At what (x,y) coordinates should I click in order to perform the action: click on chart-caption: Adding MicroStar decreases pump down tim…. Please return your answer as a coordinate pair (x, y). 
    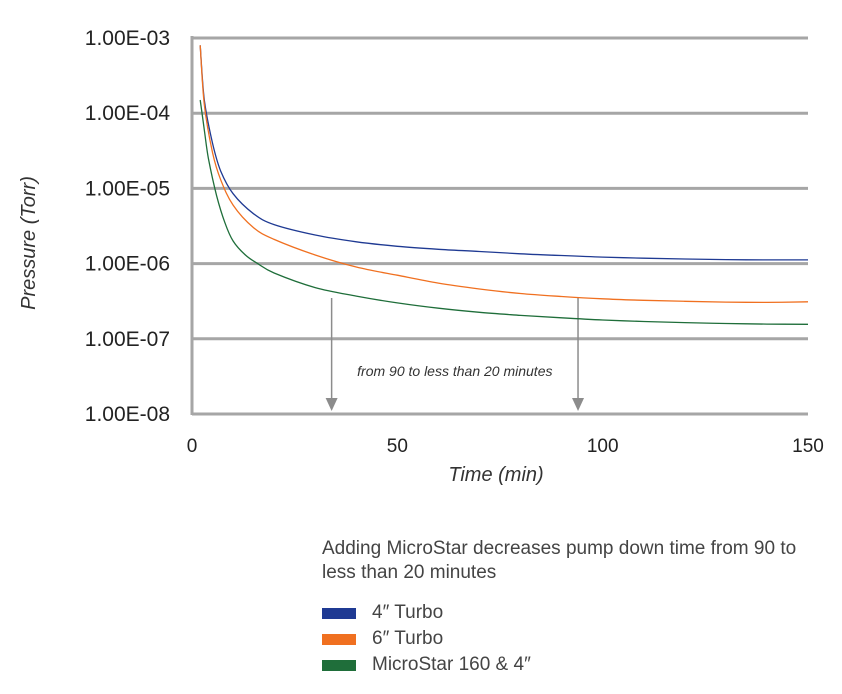
    Looking at the image, I should click on (559, 560).